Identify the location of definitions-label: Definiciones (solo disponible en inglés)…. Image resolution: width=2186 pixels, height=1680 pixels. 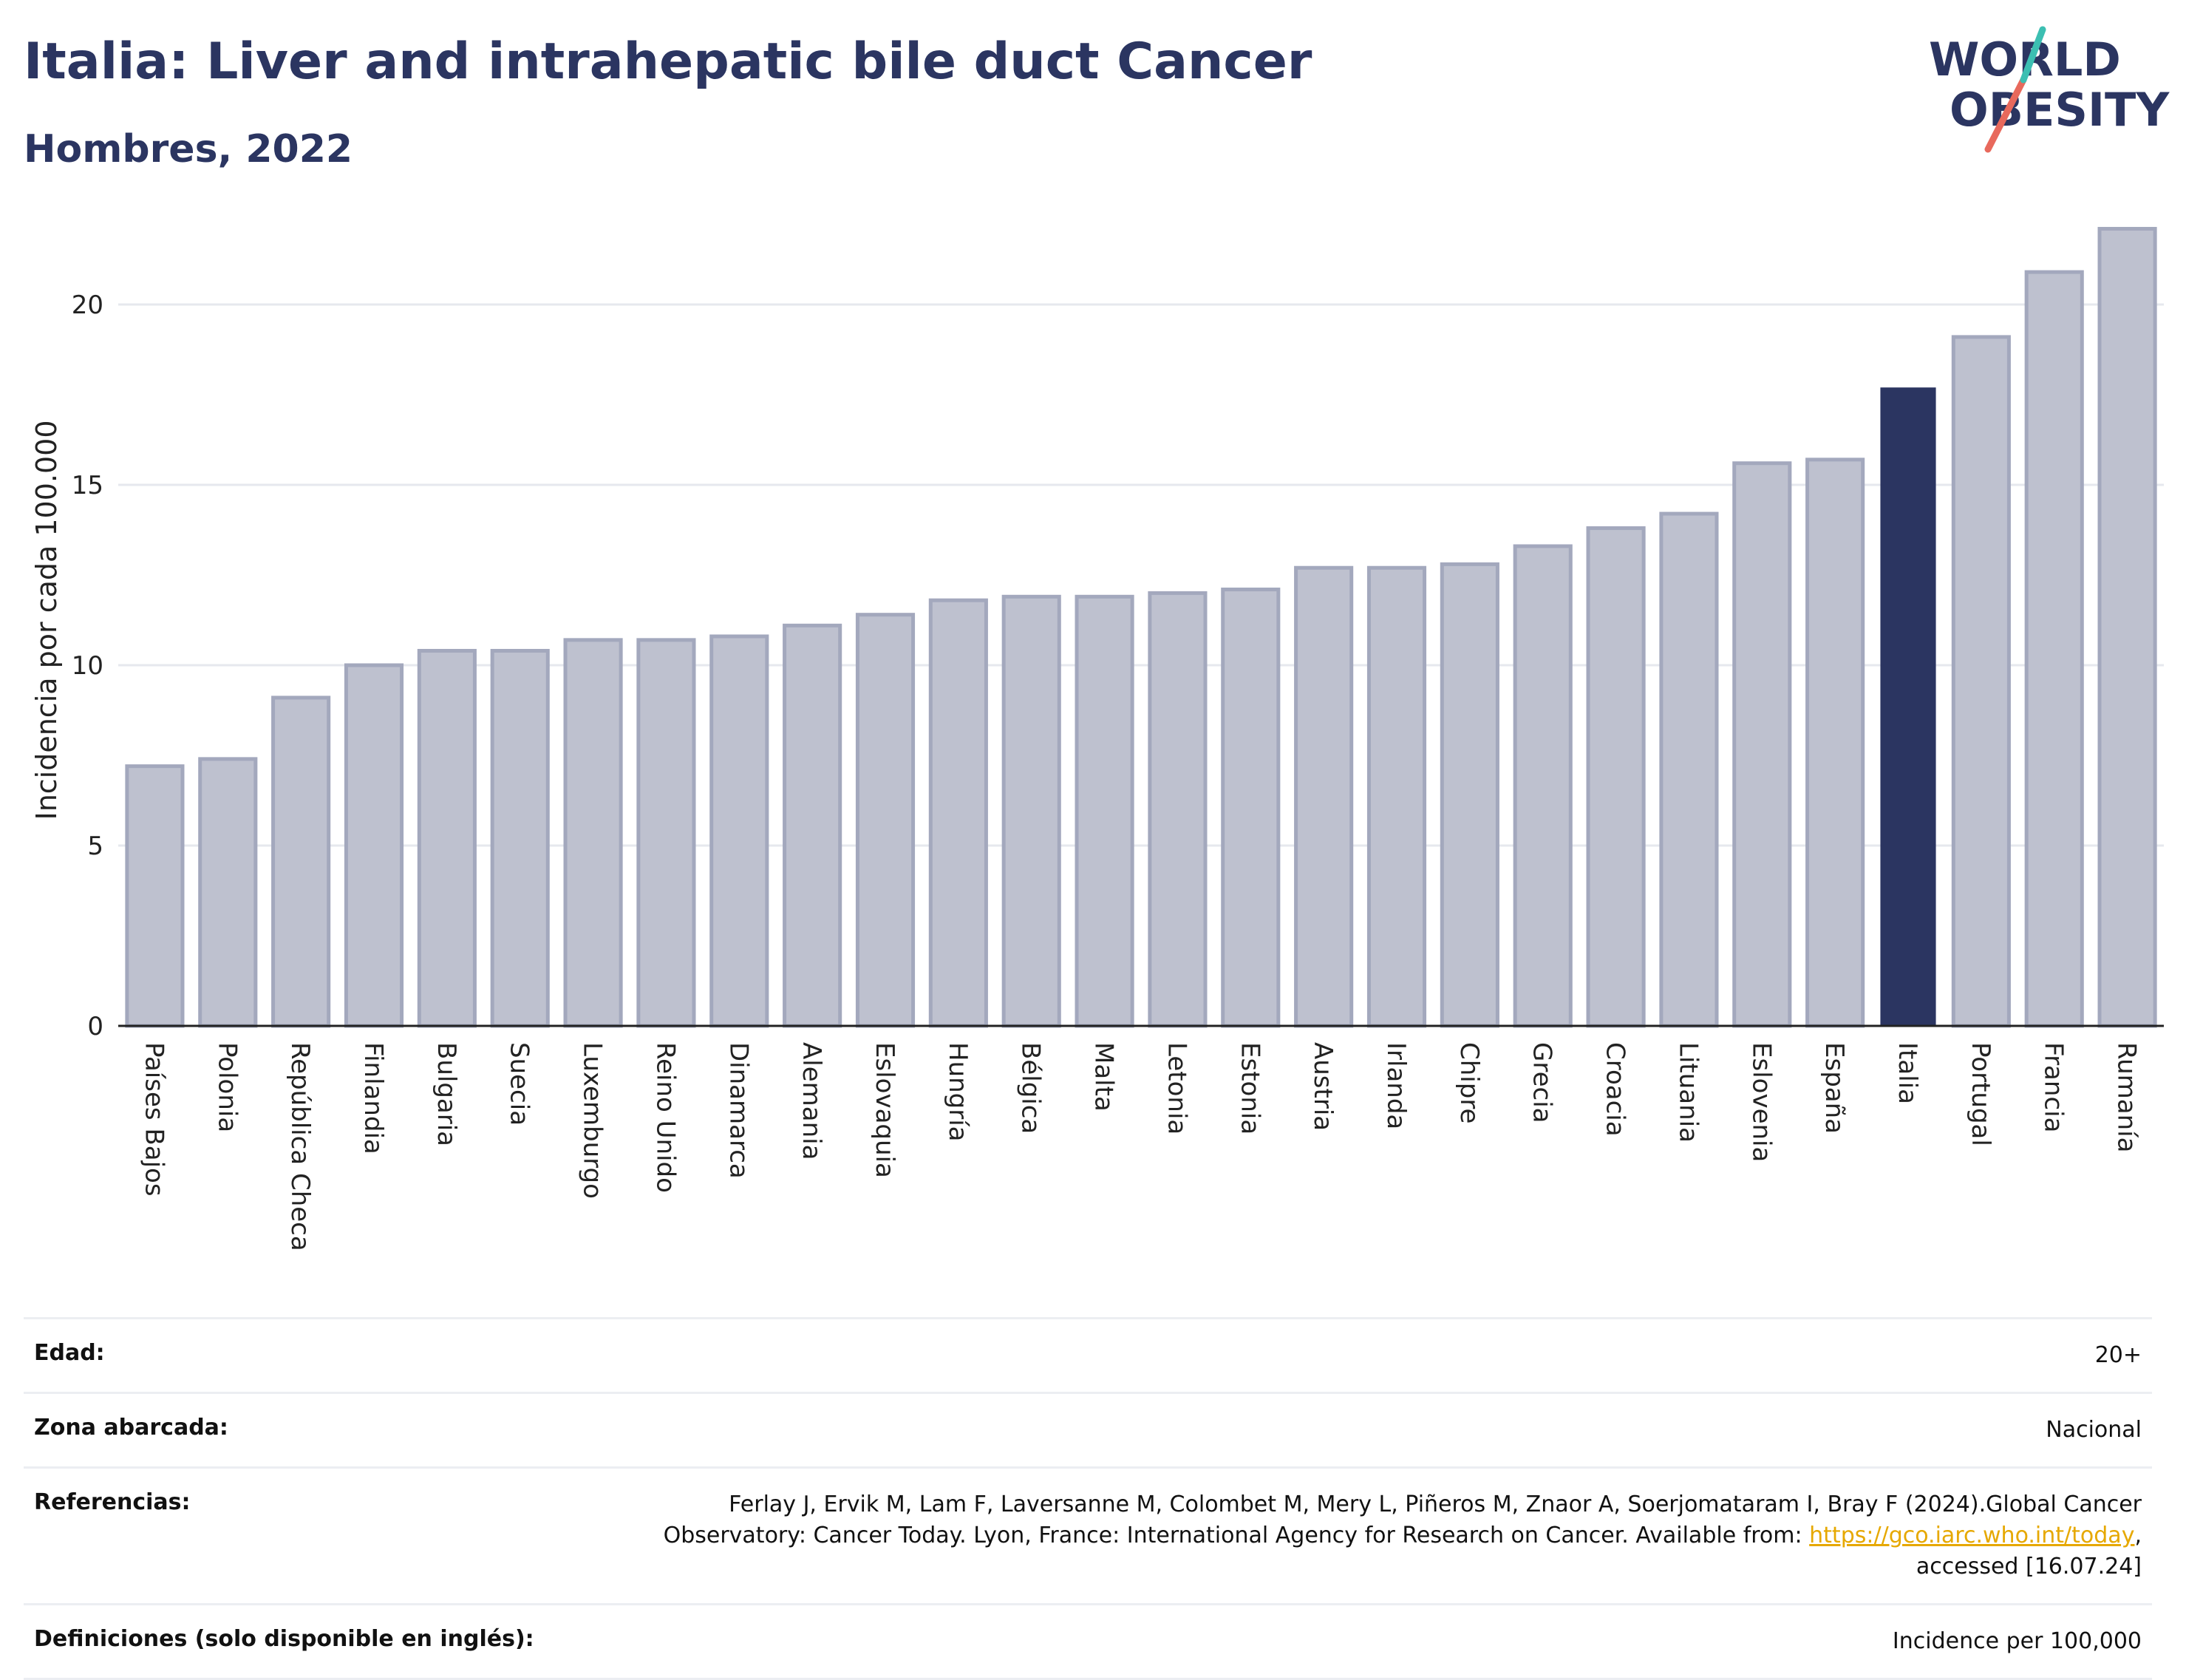
(284, 1639).